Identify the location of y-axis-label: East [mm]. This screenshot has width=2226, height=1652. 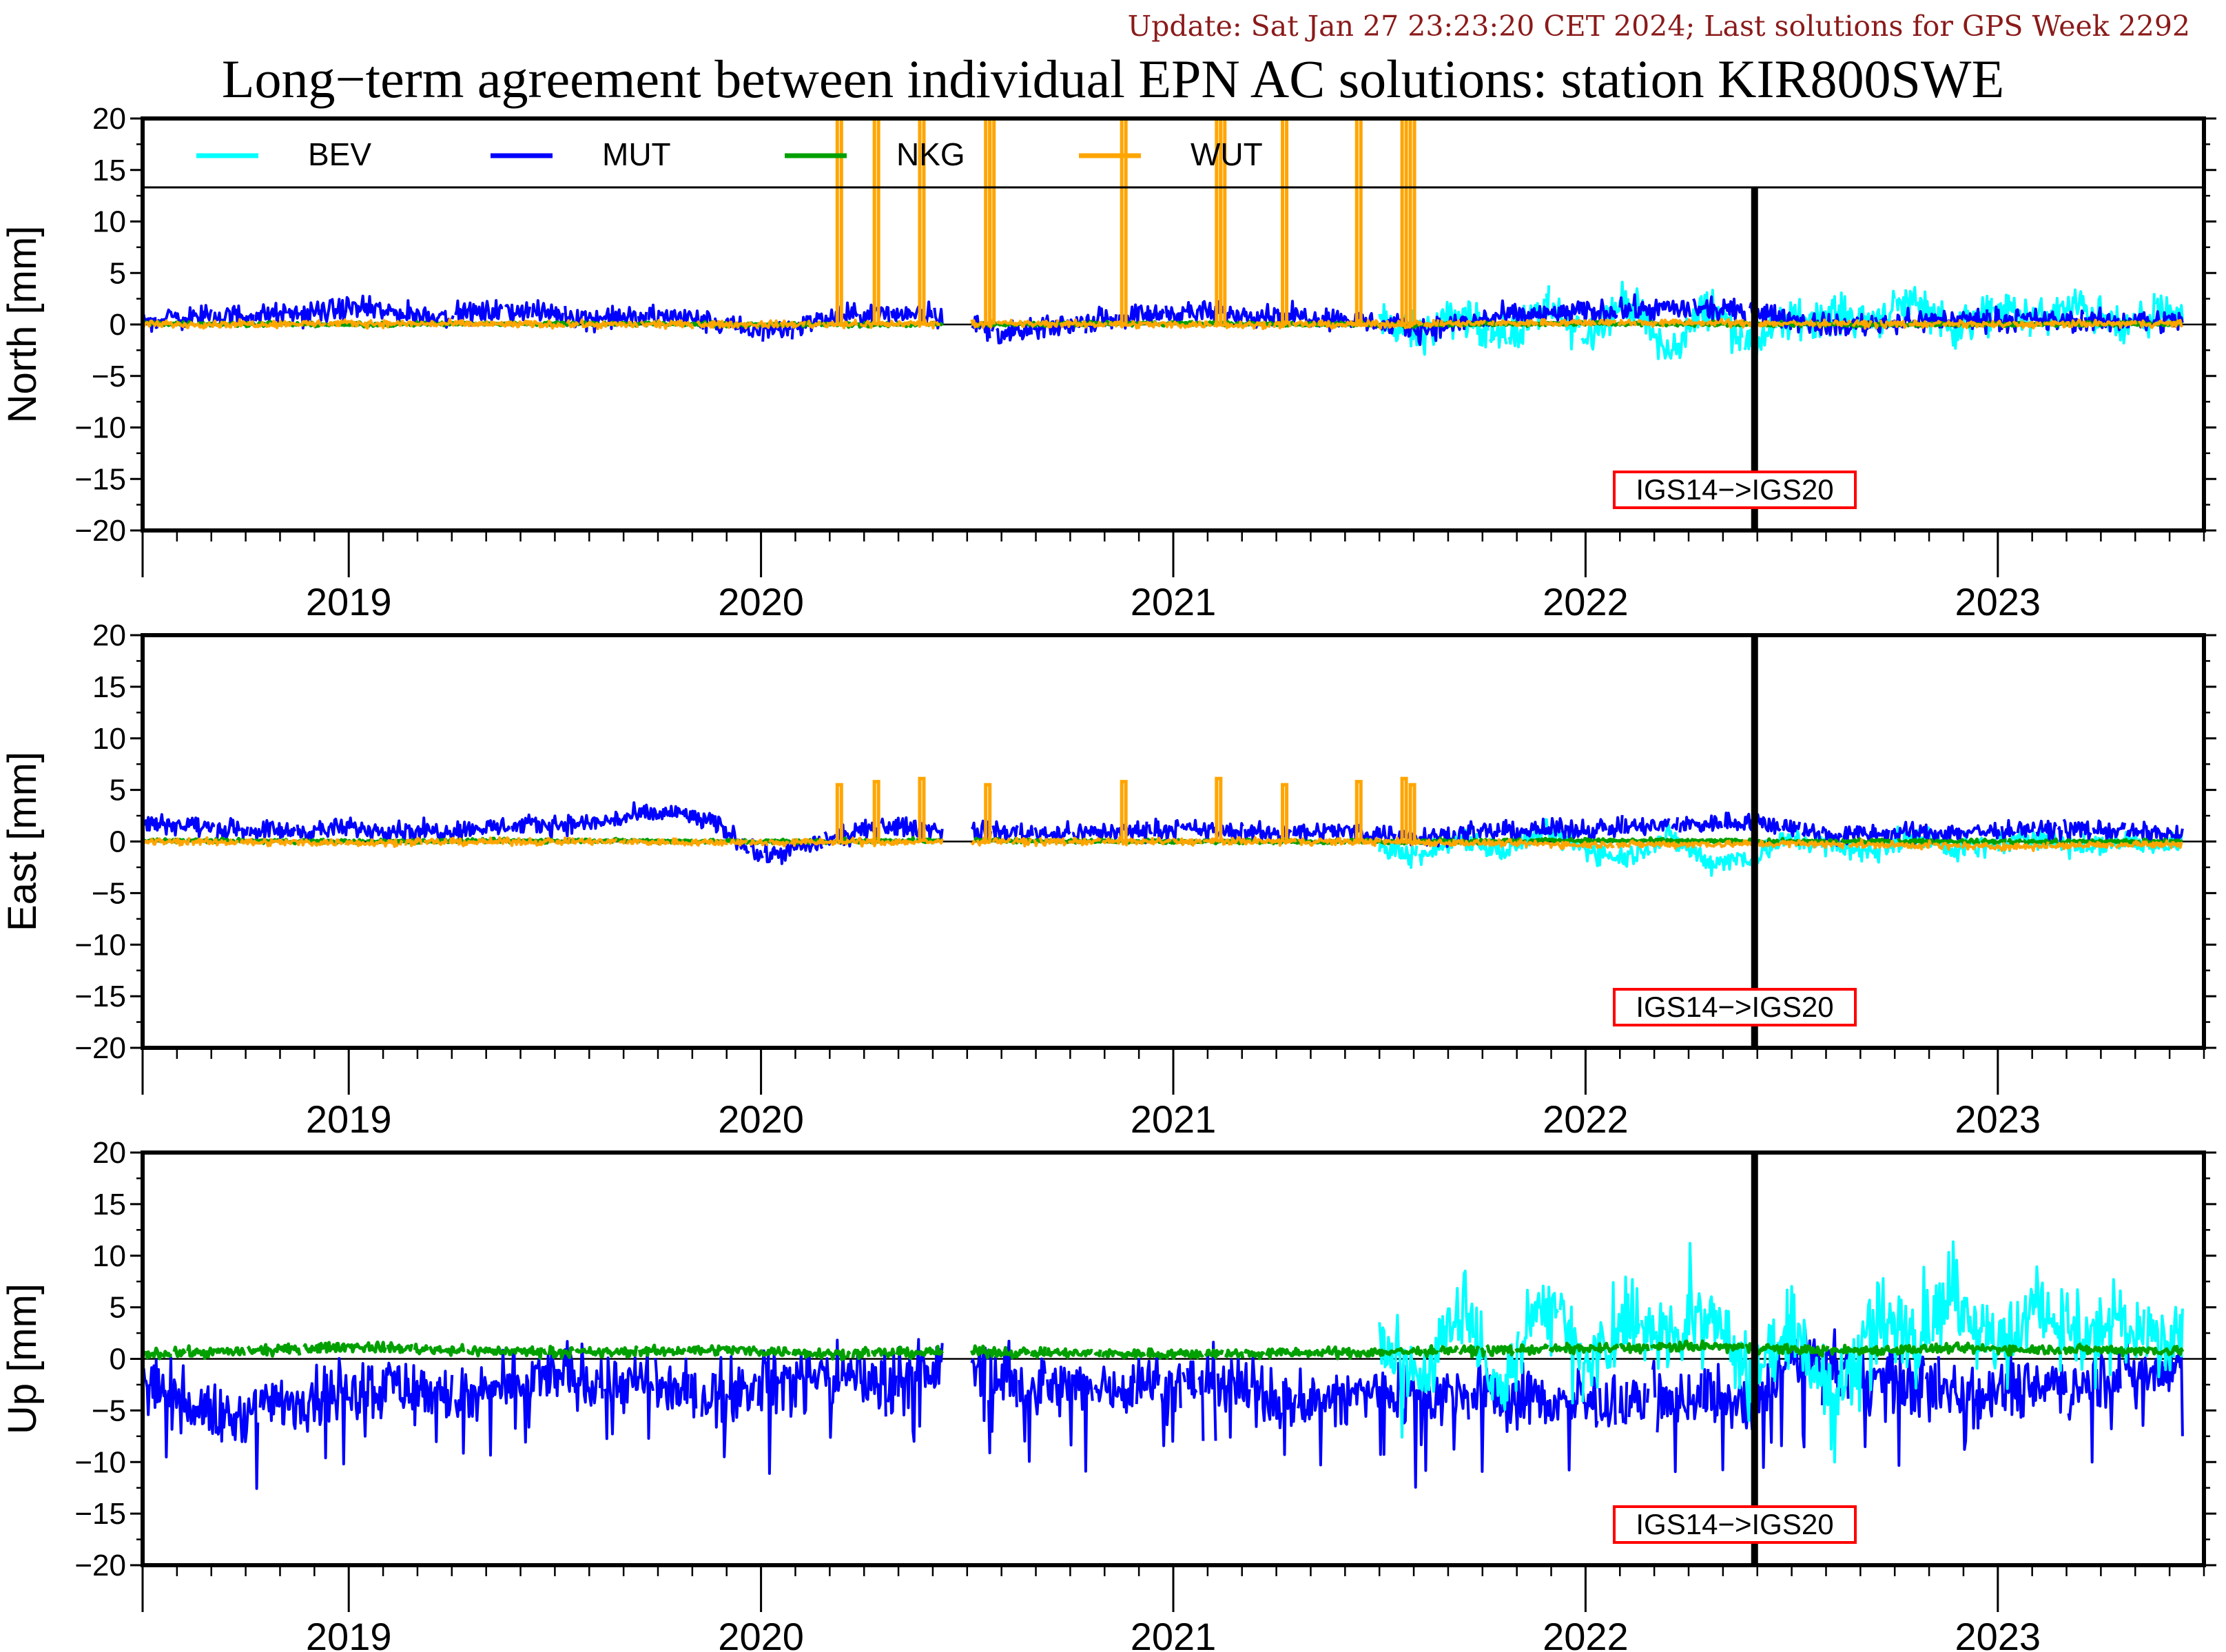
(22, 841).